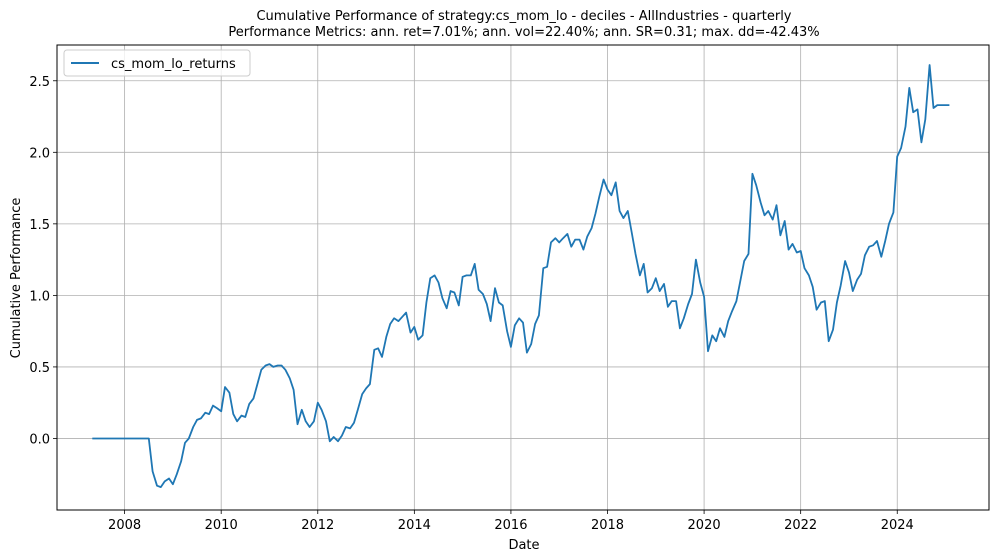  Describe the element at coordinates (704, 525) in the screenshot. I see `x-tick-label: 2020` at that location.